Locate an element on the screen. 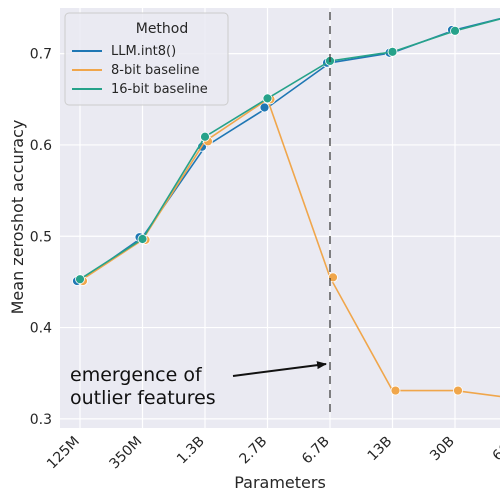  legend-label: 16-bit baseline is located at coordinates (159, 89).